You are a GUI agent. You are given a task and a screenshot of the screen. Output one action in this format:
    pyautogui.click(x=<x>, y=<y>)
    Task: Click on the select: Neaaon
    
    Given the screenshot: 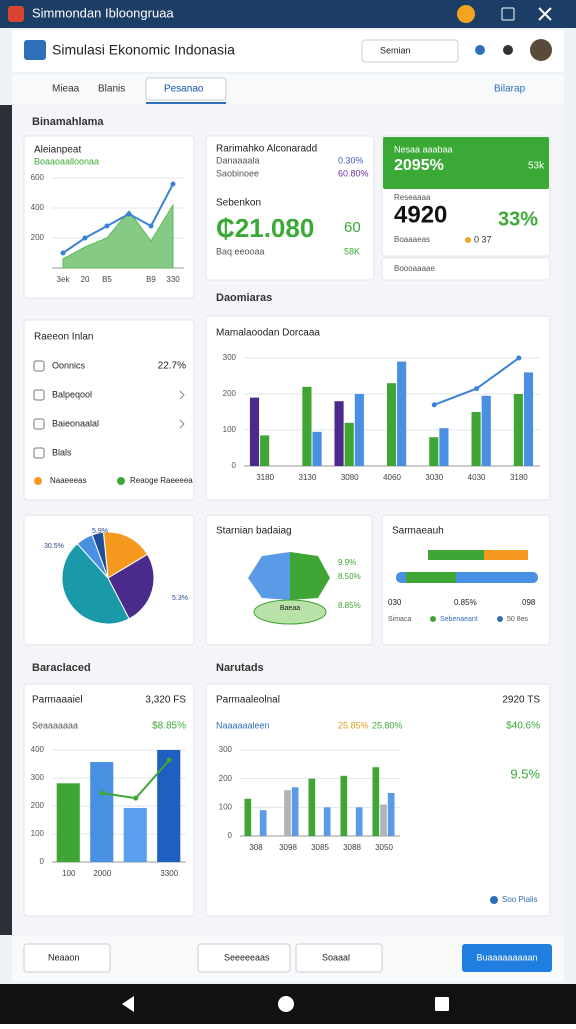 What is the action you would take?
    pyautogui.click(x=64, y=957)
    